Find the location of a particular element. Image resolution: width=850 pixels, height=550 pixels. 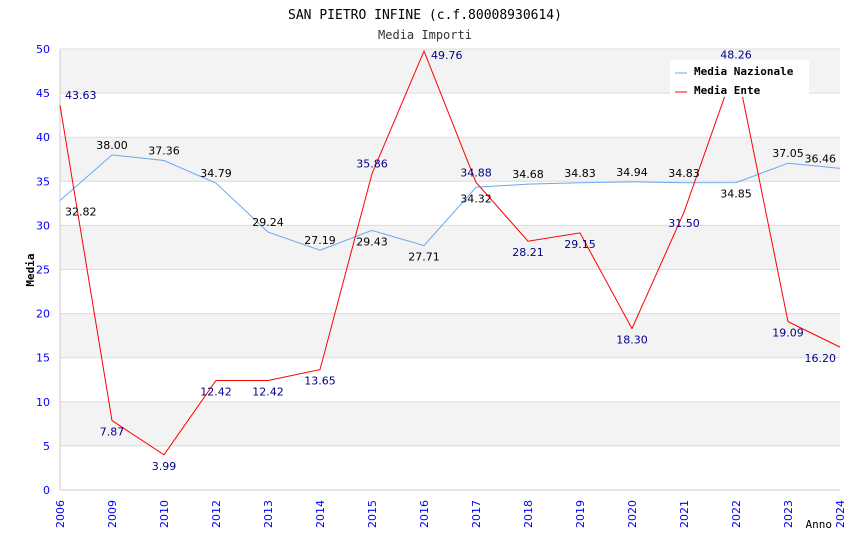

data-label: 34.88 is located at coordinates (476, 172).